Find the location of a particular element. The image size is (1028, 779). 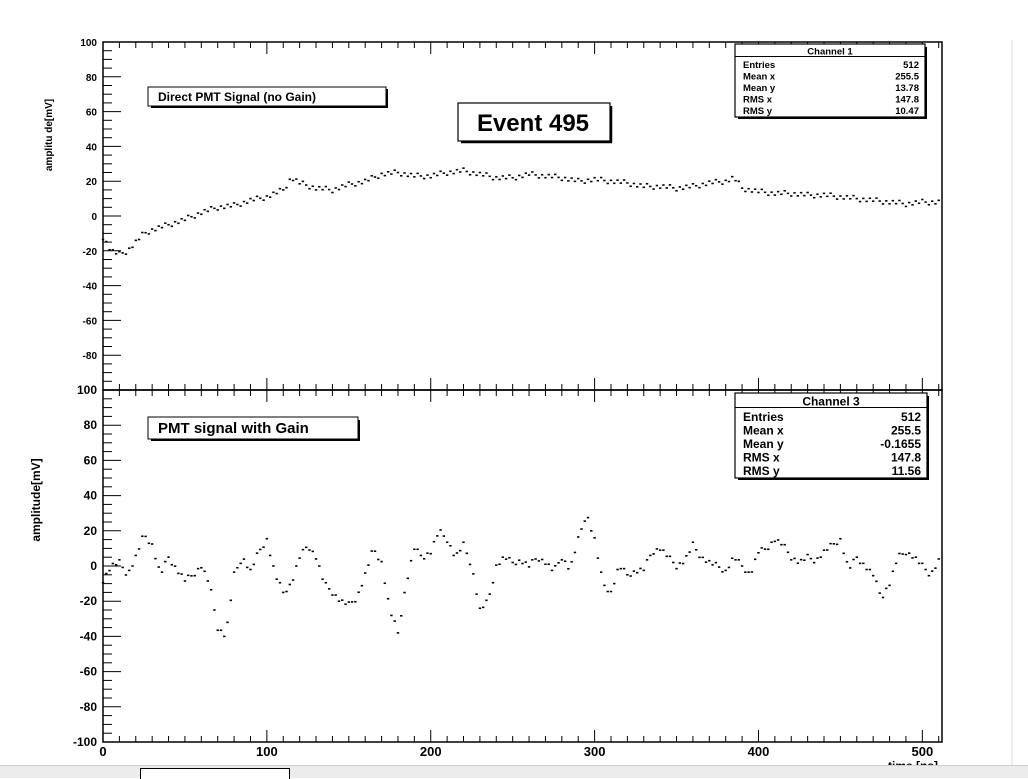

stats-row-value: 10.47 is located at coordinates (907, 111).